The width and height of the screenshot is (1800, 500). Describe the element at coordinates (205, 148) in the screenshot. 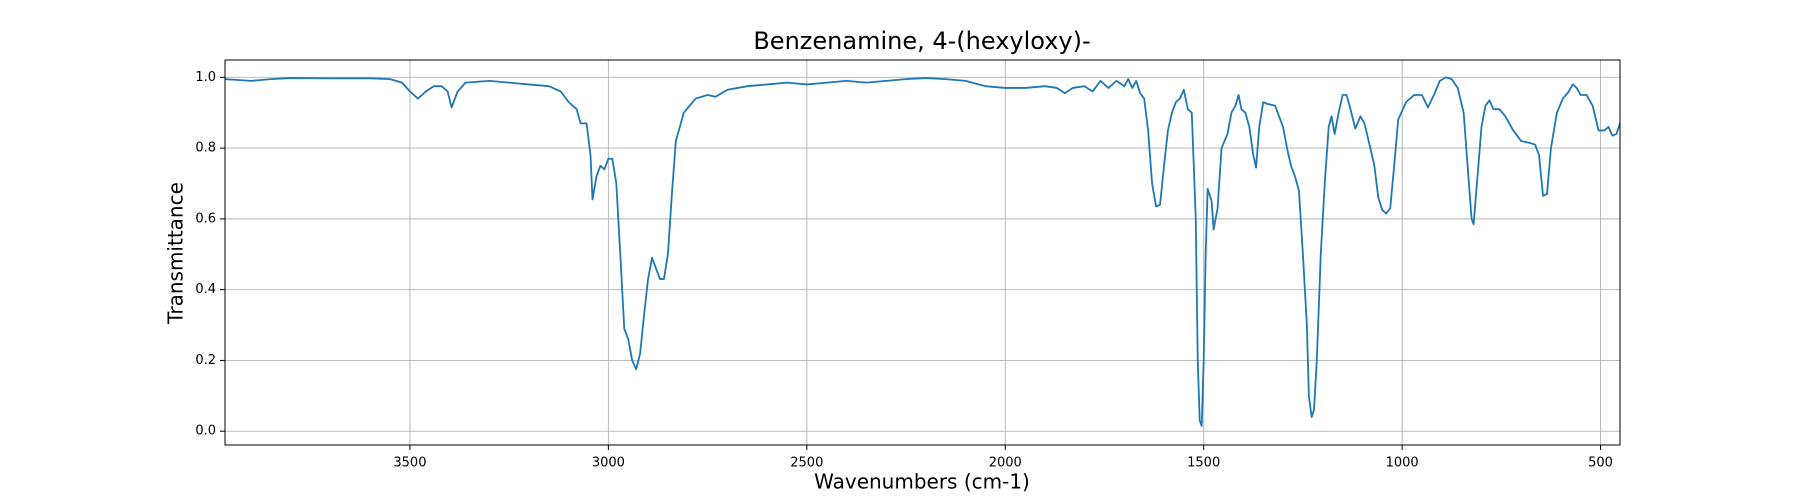

I see `y-tick-label: 0.8` at that location.